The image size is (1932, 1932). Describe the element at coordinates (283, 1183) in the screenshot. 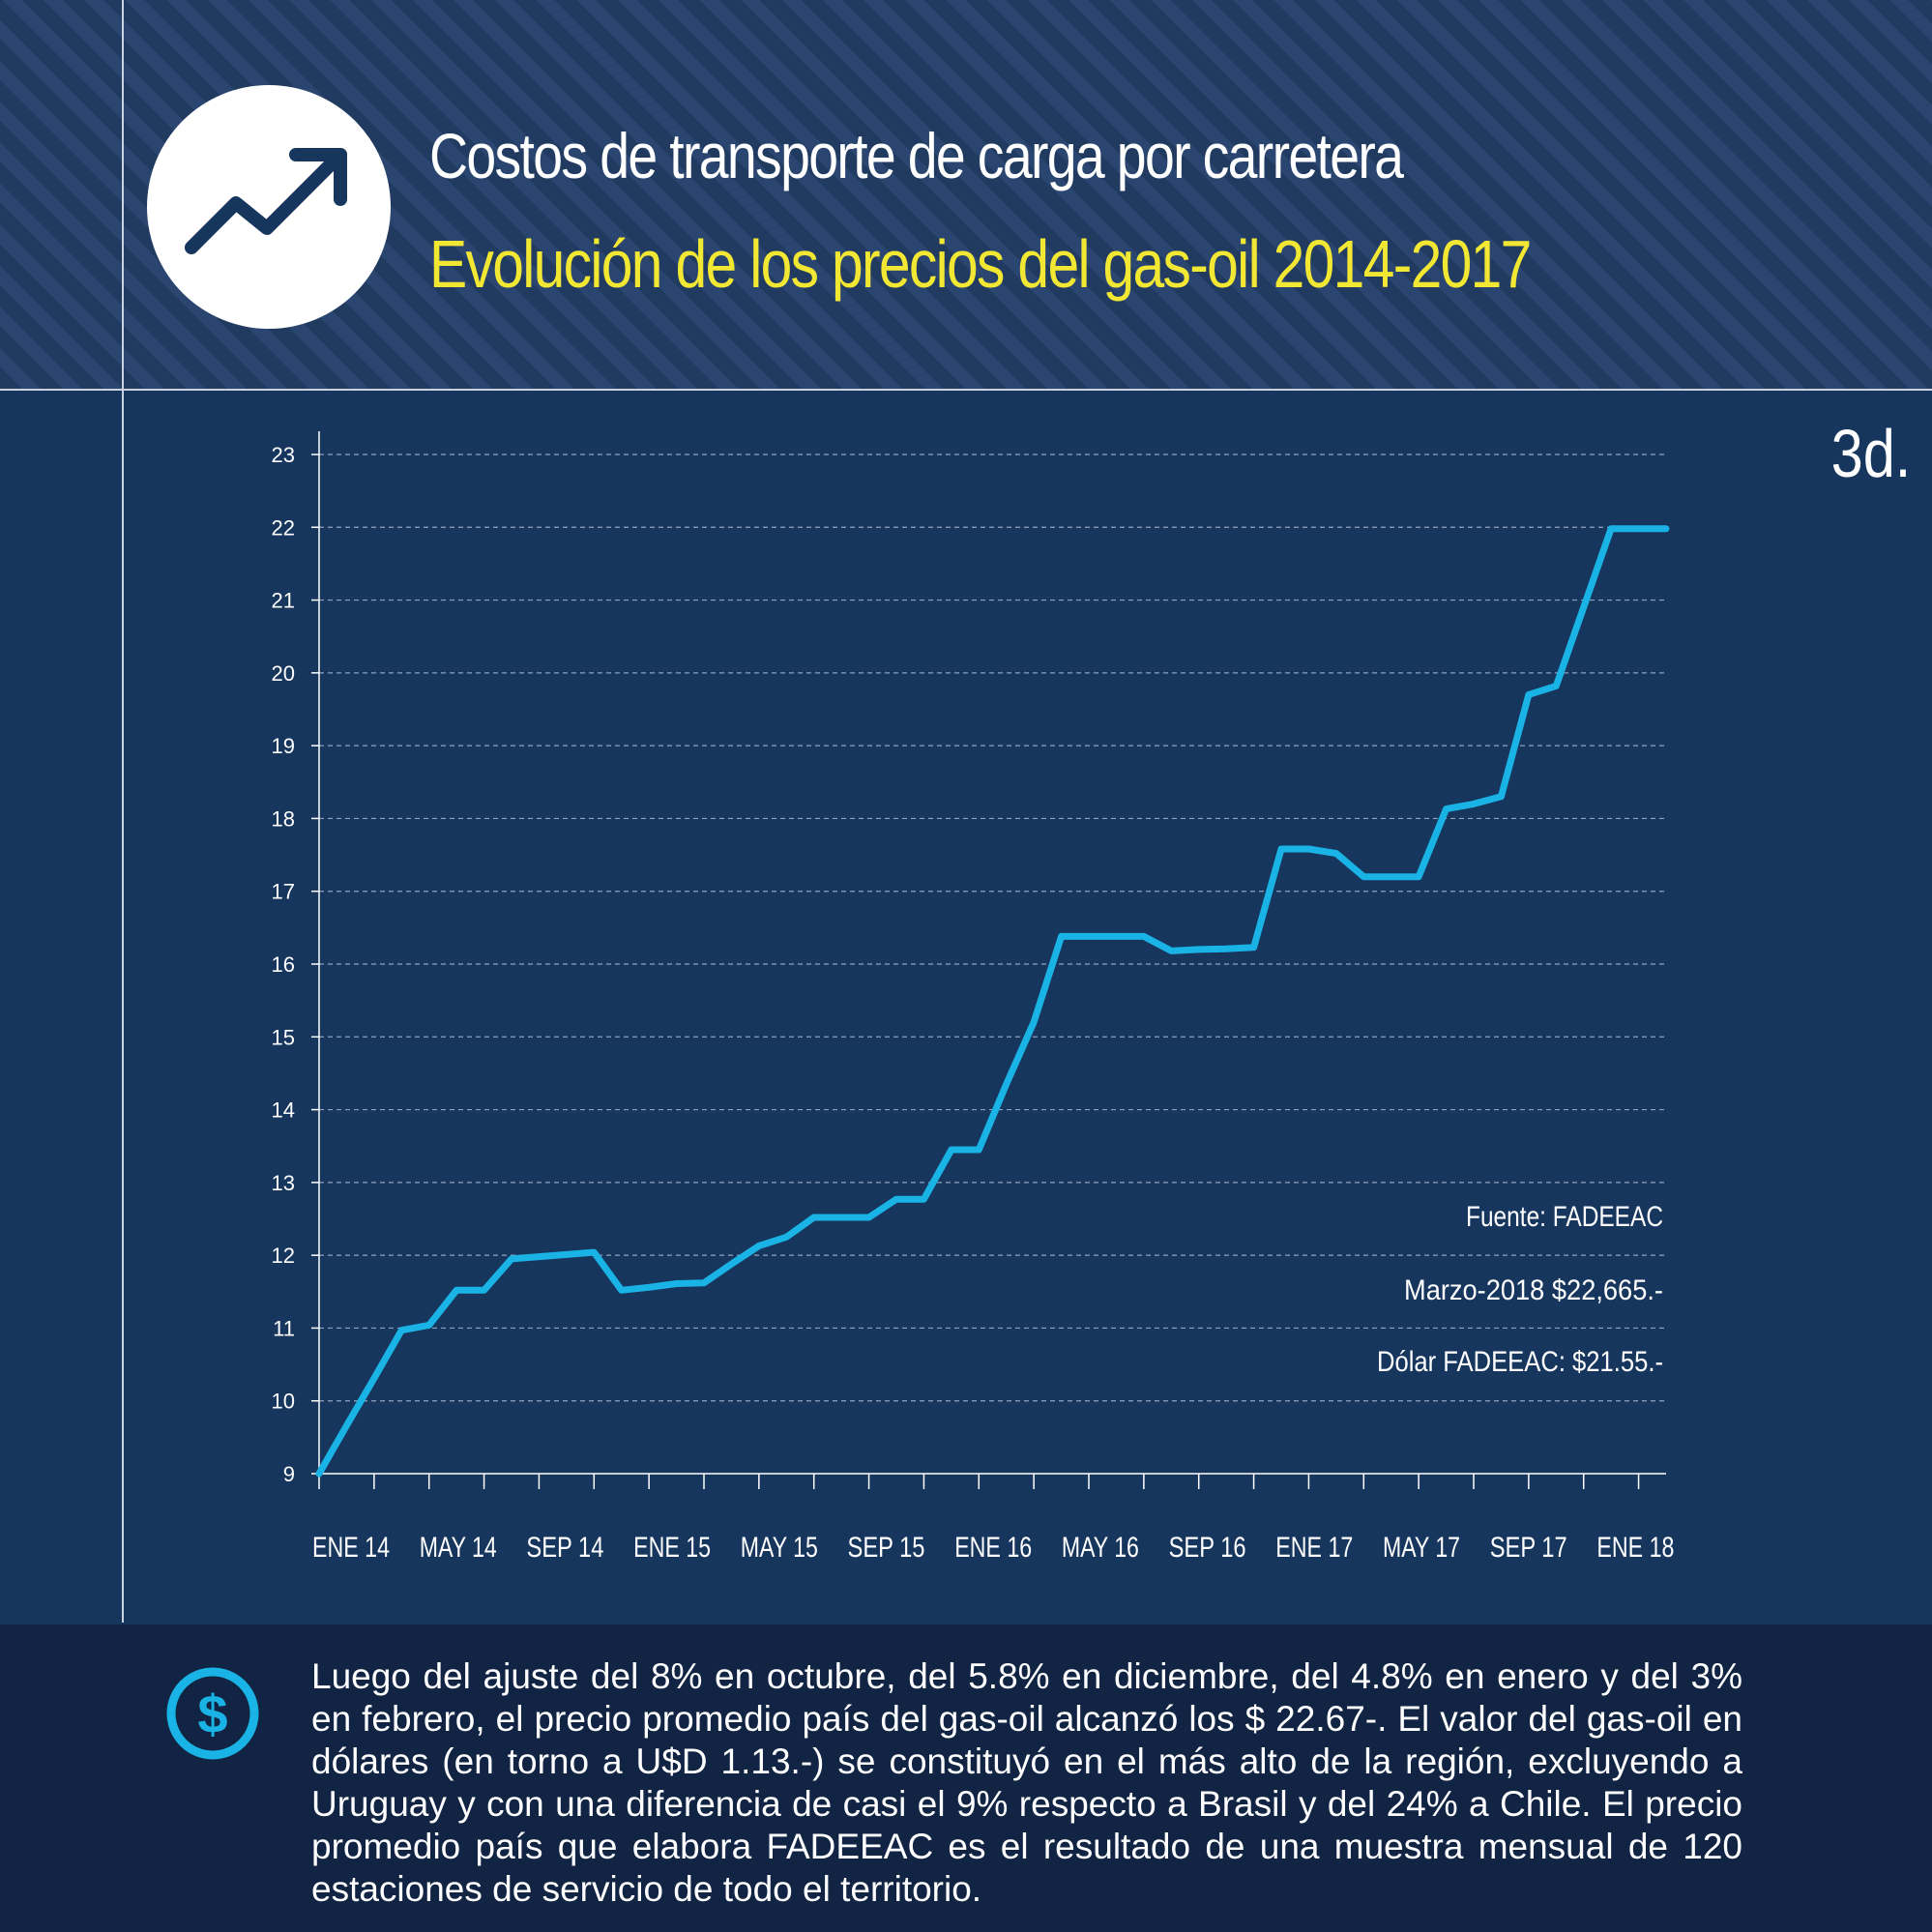

I see `y-tick-label: 13` at that location.